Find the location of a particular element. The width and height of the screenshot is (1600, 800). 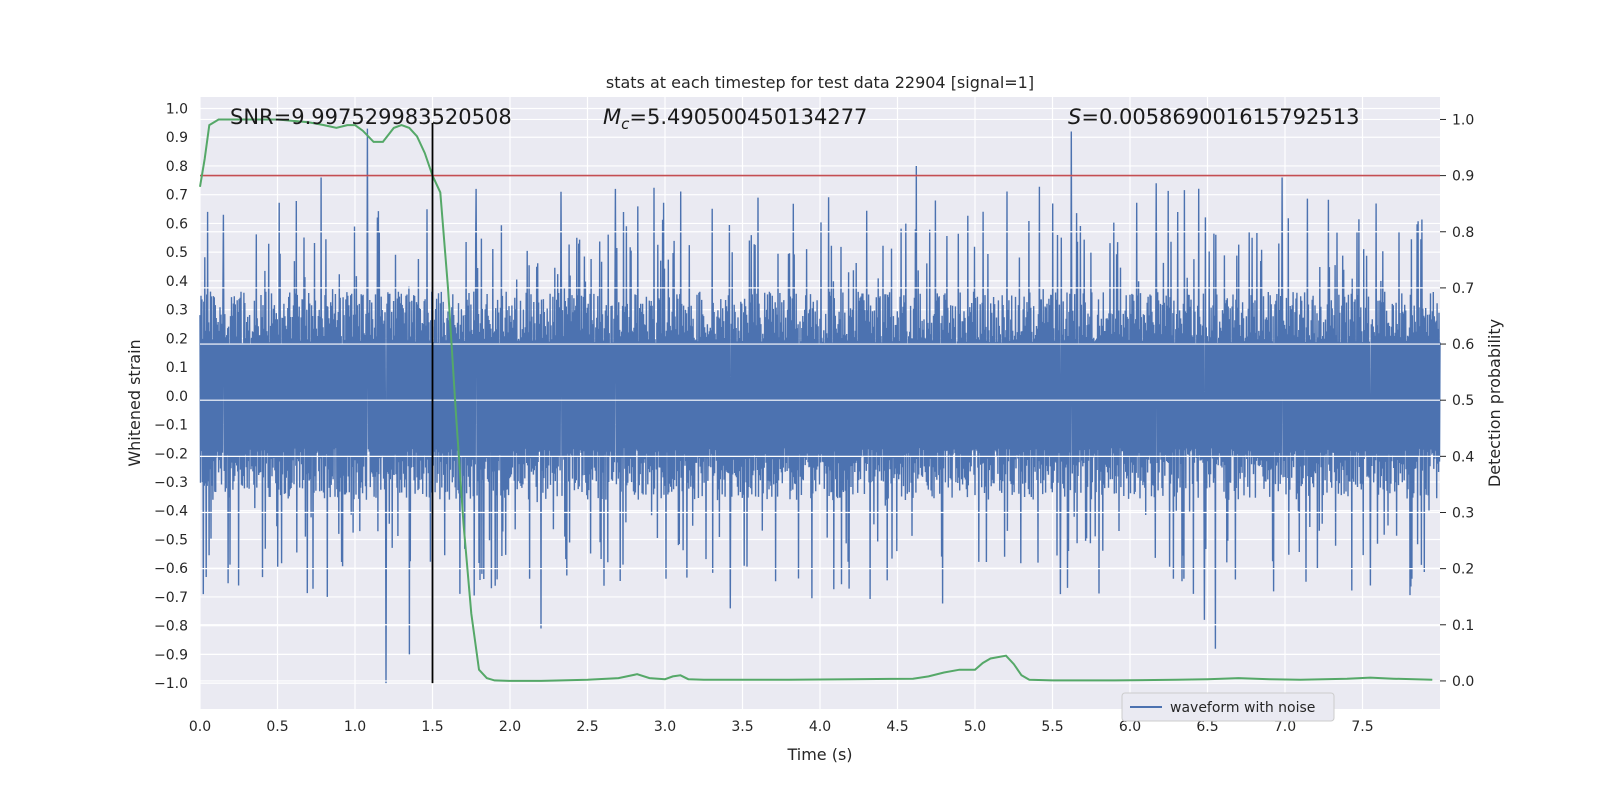

y-left-tick-label: 0.2 is located at coordinates (177, 339).